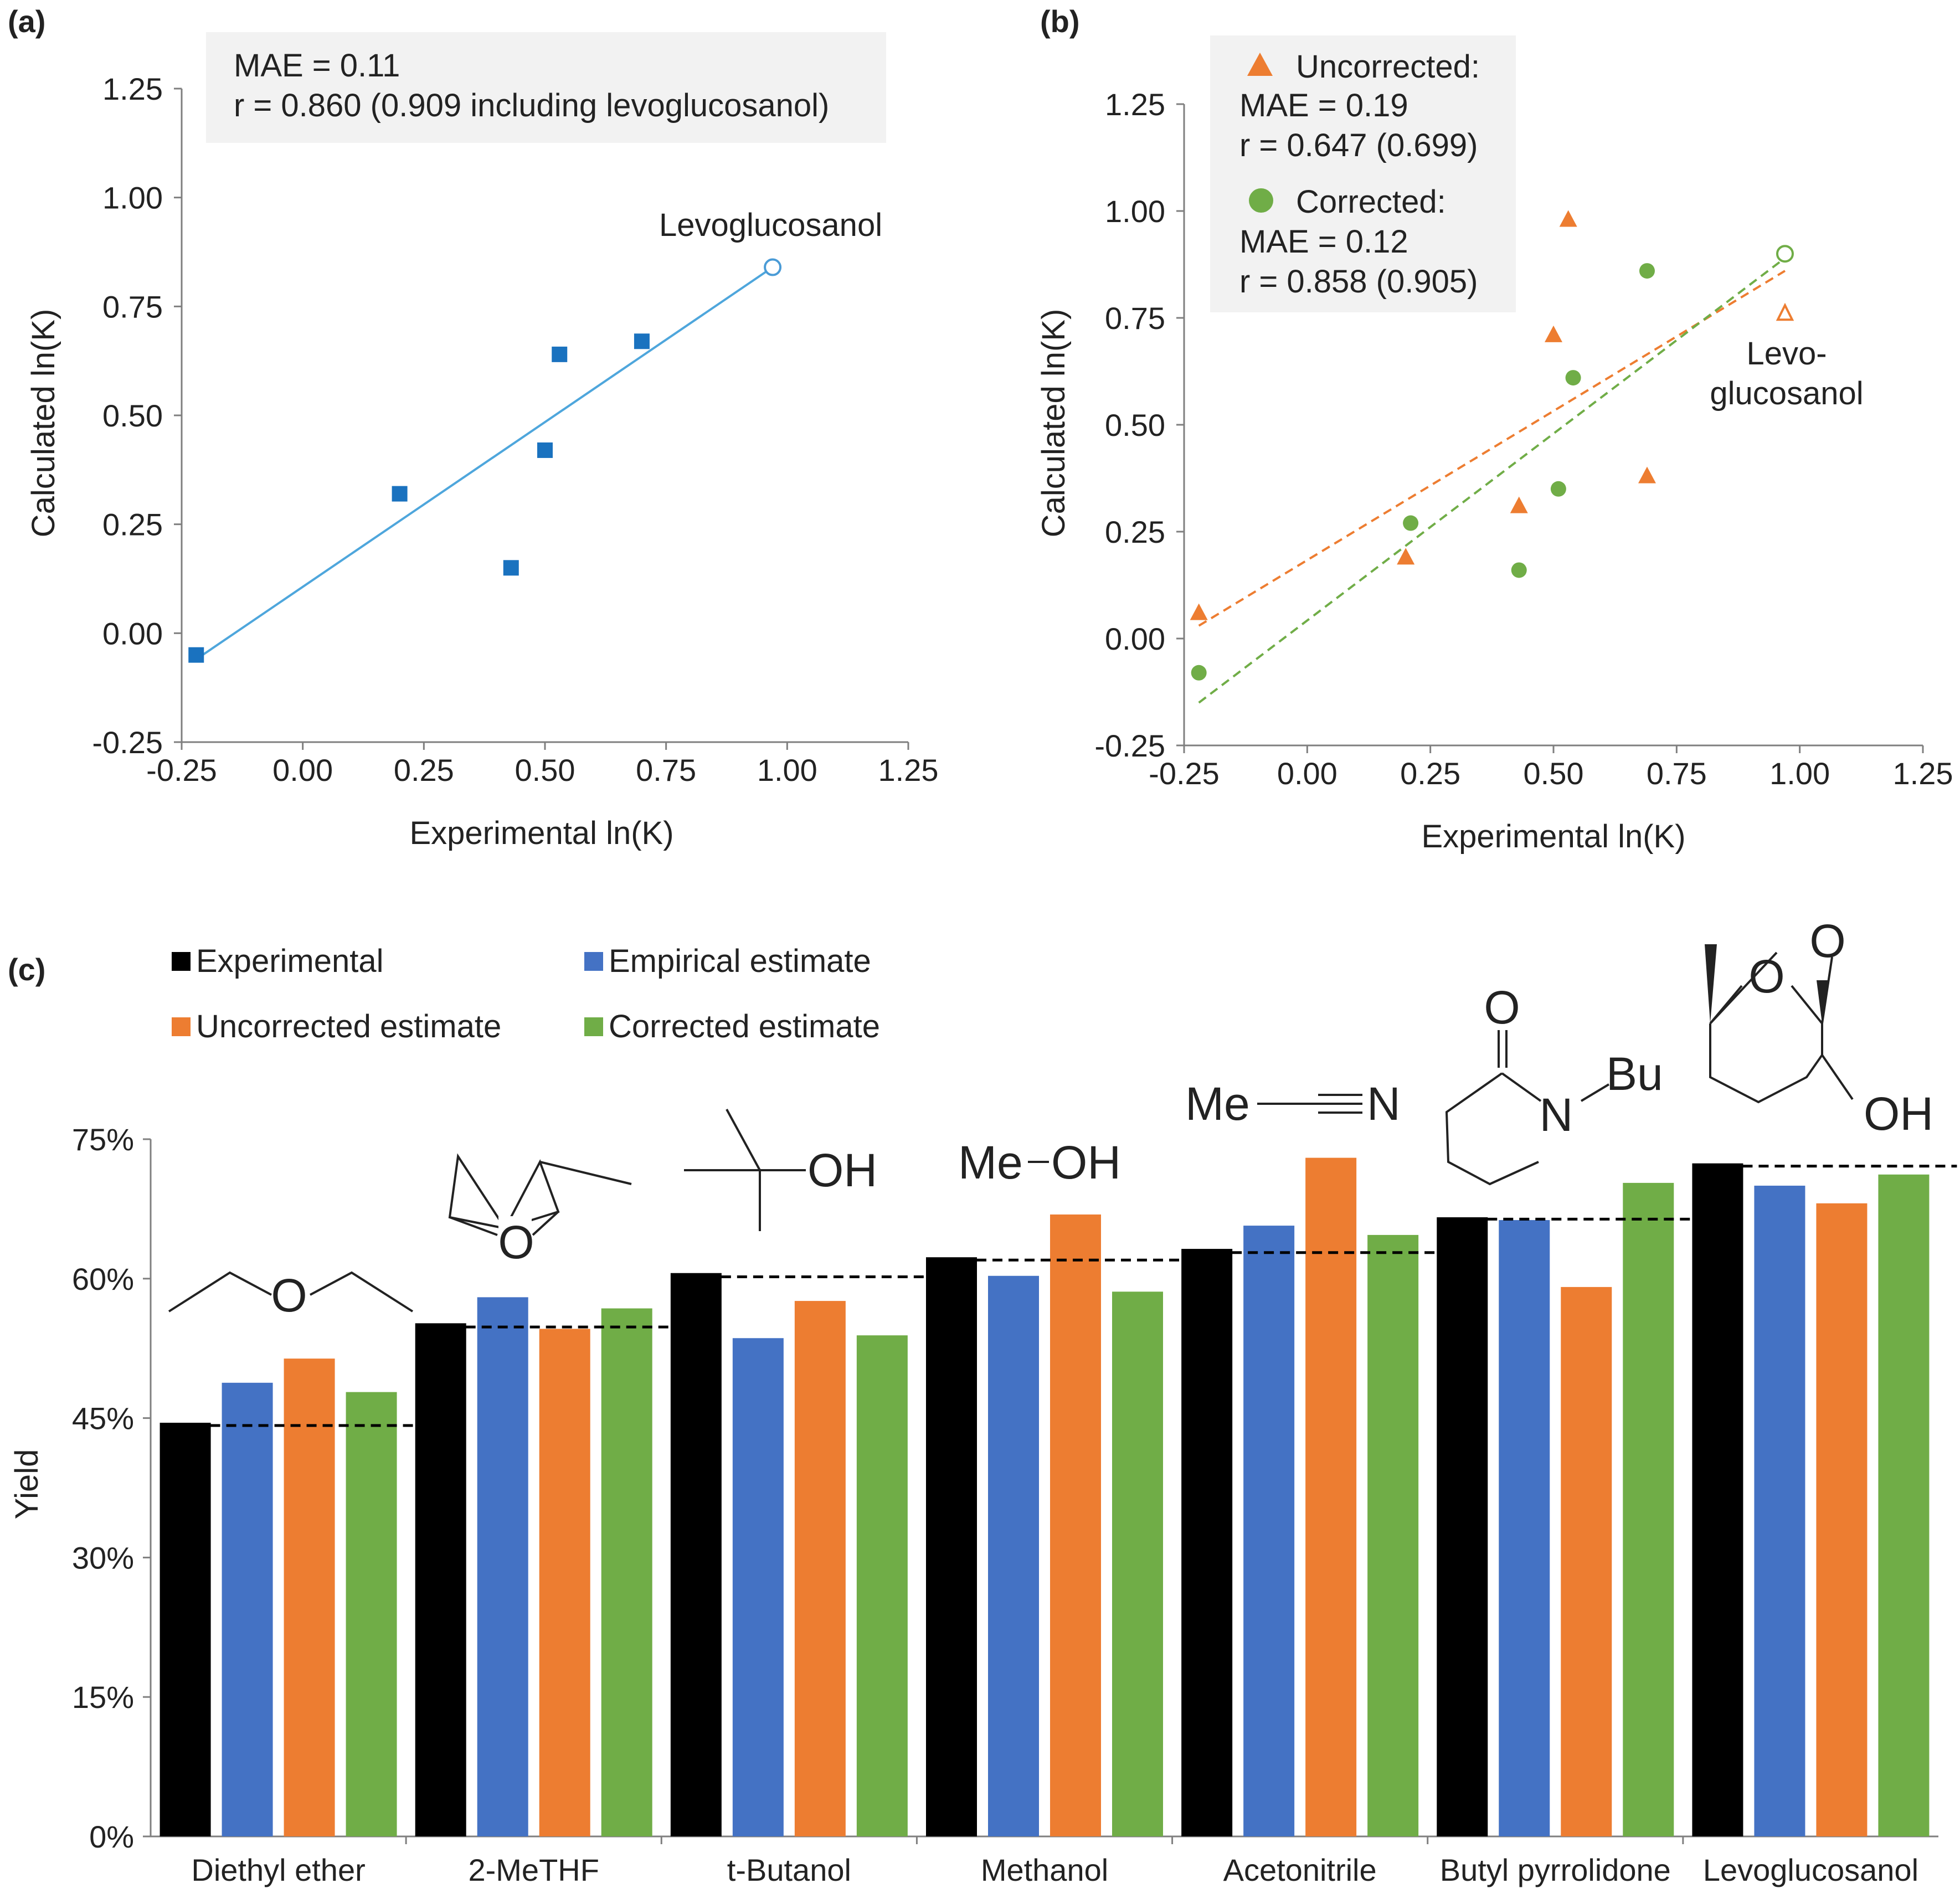 The image size is (1960, 1904). I want to click on structure-2-methf, so click(540, 1195).